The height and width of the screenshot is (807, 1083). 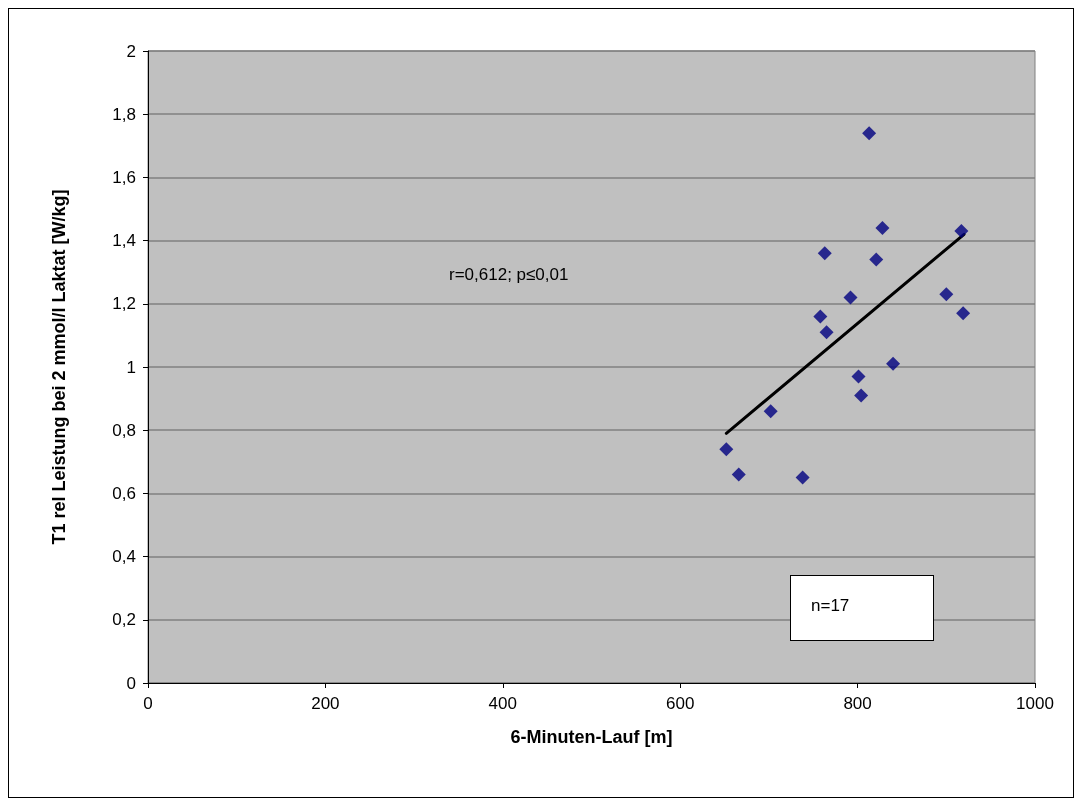 What do you see at coordinates (591, 737) in the screenshot?
I see `x-axis-title: 6-Minuten-Lauf [m]` at bounding box center [591, 737].